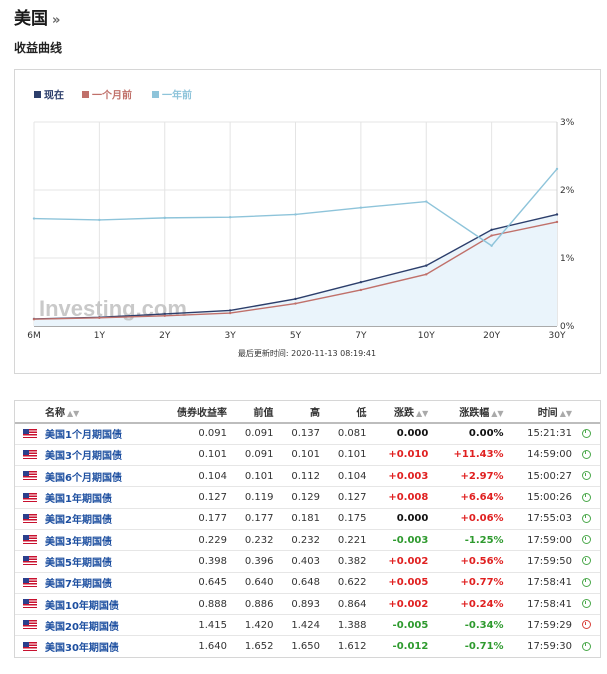  I want to click on bond-name-link: 美国30年期国债, so click(82, 649).